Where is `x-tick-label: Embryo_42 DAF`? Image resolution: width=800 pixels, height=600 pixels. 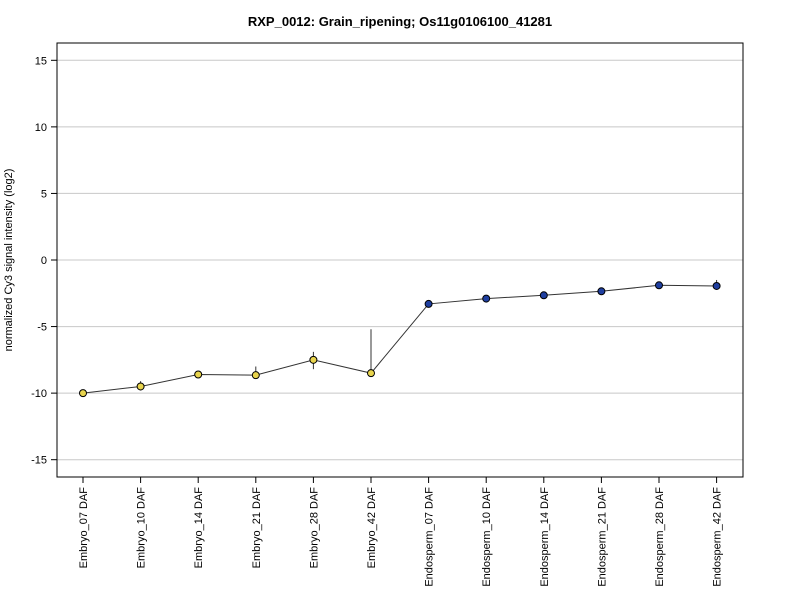
x-tick-label: Embryo_42 DAF is located at coordinates (372, 528).